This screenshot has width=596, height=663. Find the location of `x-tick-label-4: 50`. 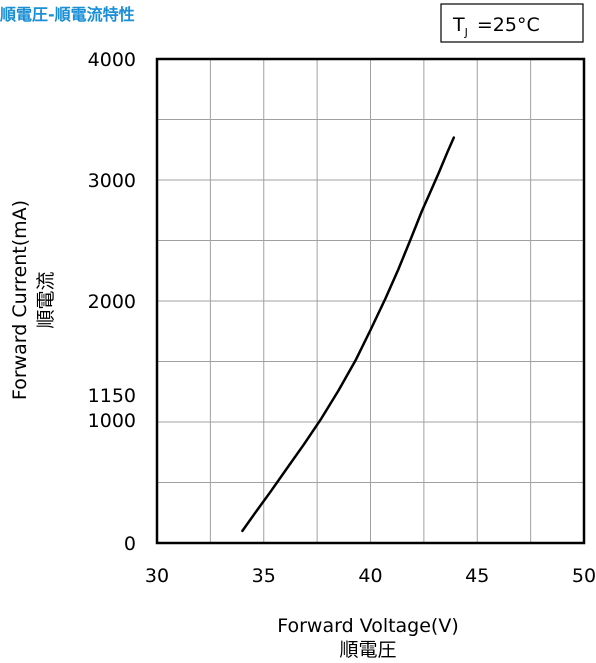

x-tick-label-4: 50 is located at coordinates (584, 576).